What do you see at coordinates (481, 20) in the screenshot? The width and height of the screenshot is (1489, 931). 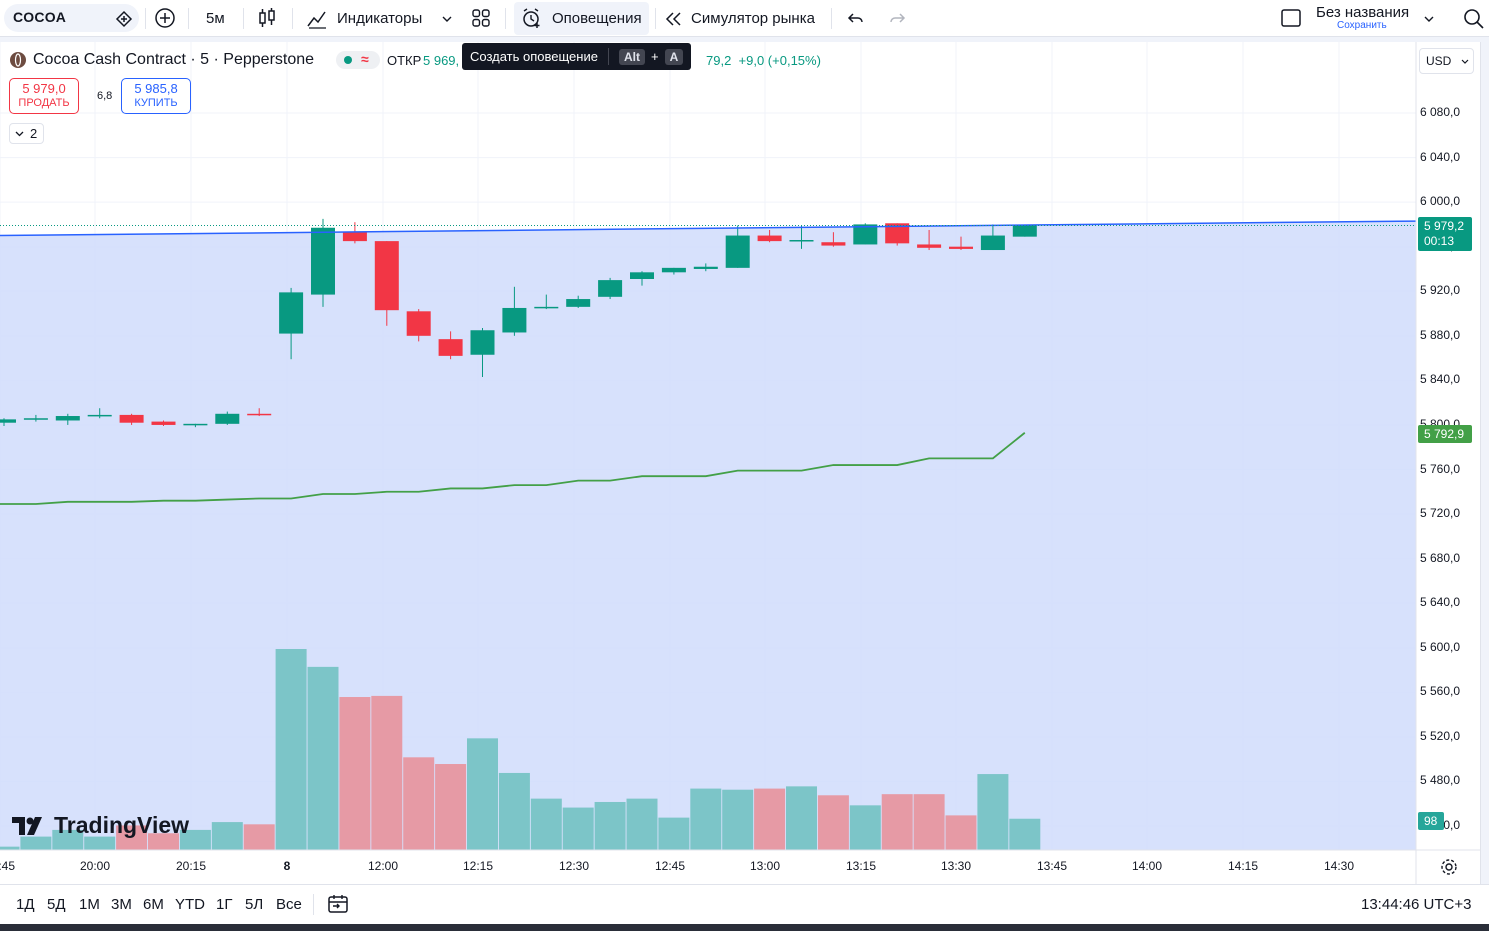 I see `templates-icon` at bounding box center [481, 20].